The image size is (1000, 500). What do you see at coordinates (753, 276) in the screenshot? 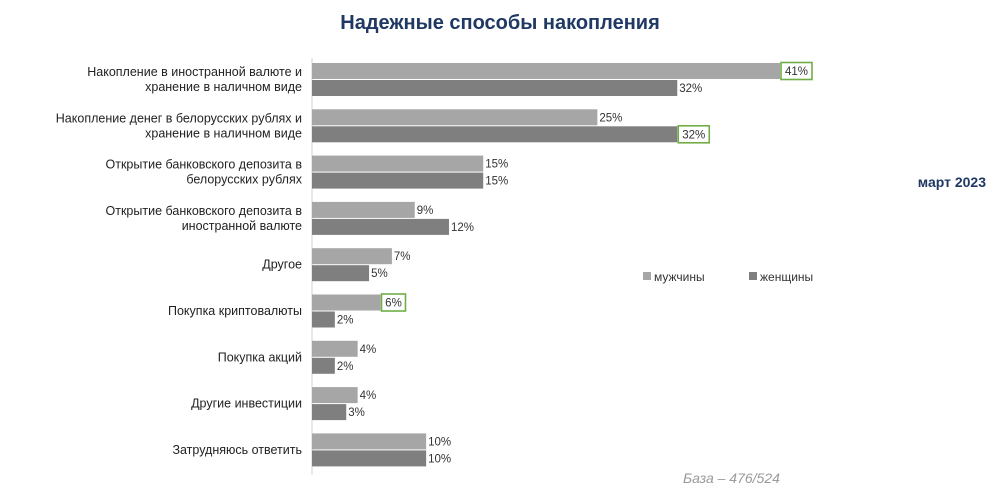
I see `legend-swatch-women` at bounding box center [753, 276].